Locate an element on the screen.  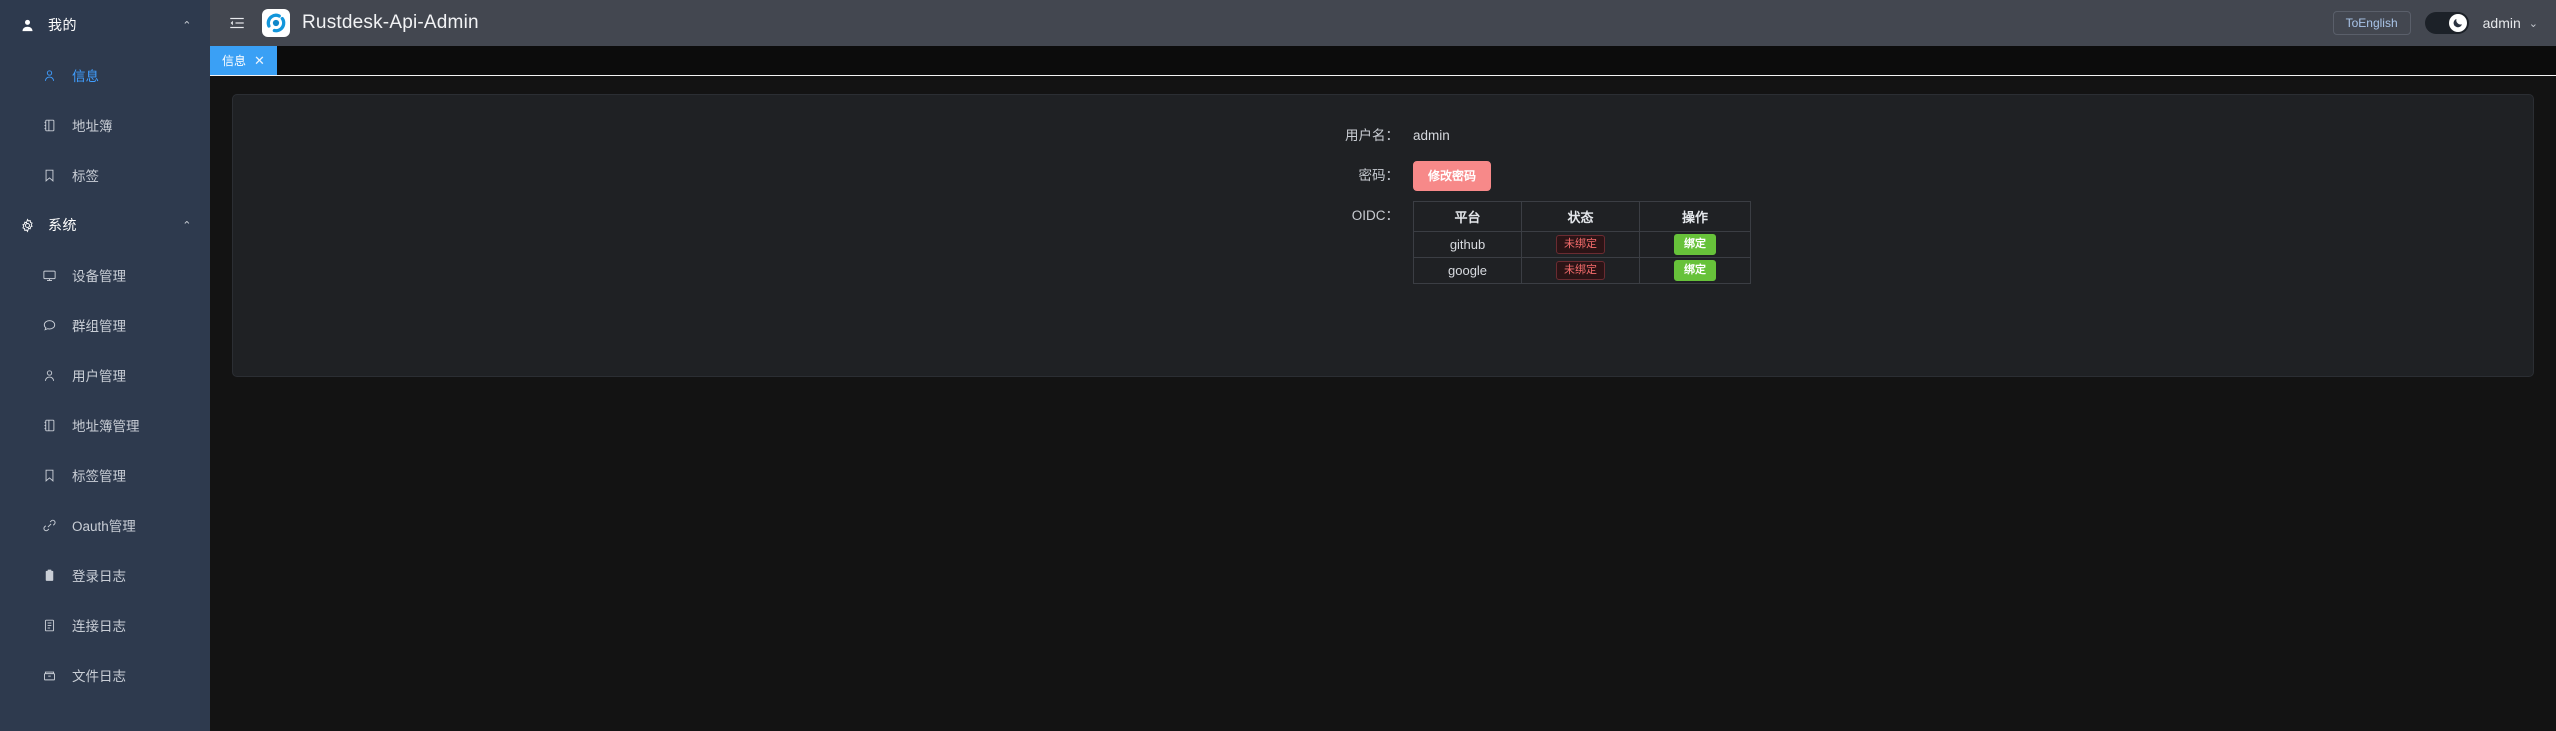
column-header-action: 操作 is located at coordinates (1695, 216).